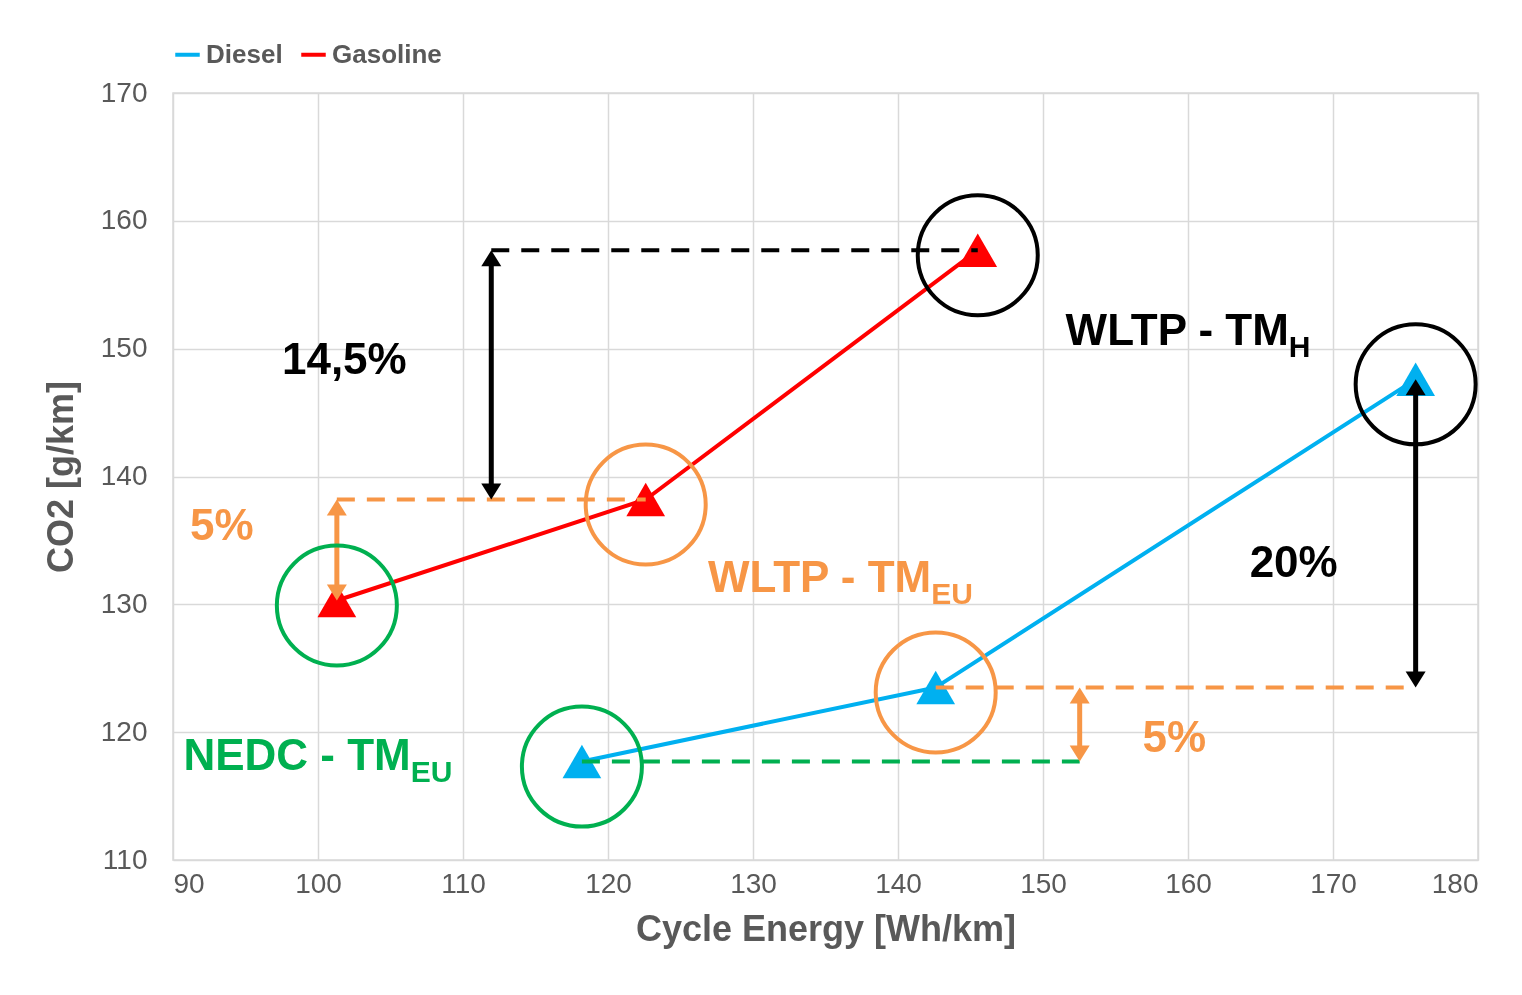  I want to click on y-tick-label: 120, so click(124, 731).